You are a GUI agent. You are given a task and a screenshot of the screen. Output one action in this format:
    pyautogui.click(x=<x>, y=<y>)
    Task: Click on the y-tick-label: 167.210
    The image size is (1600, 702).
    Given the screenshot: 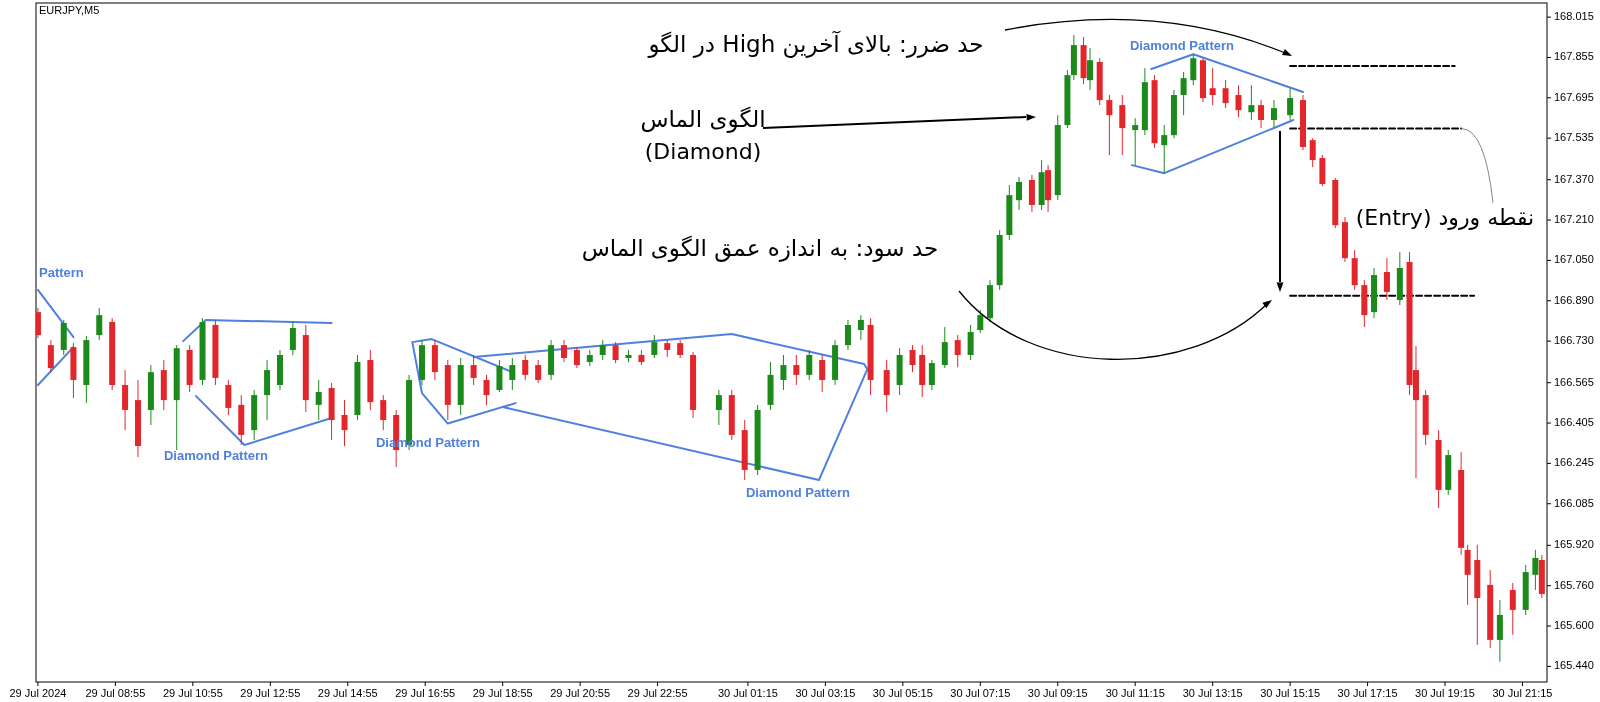 What is the action you would take?
    pyautogui.click(x=1574, y=218)
    